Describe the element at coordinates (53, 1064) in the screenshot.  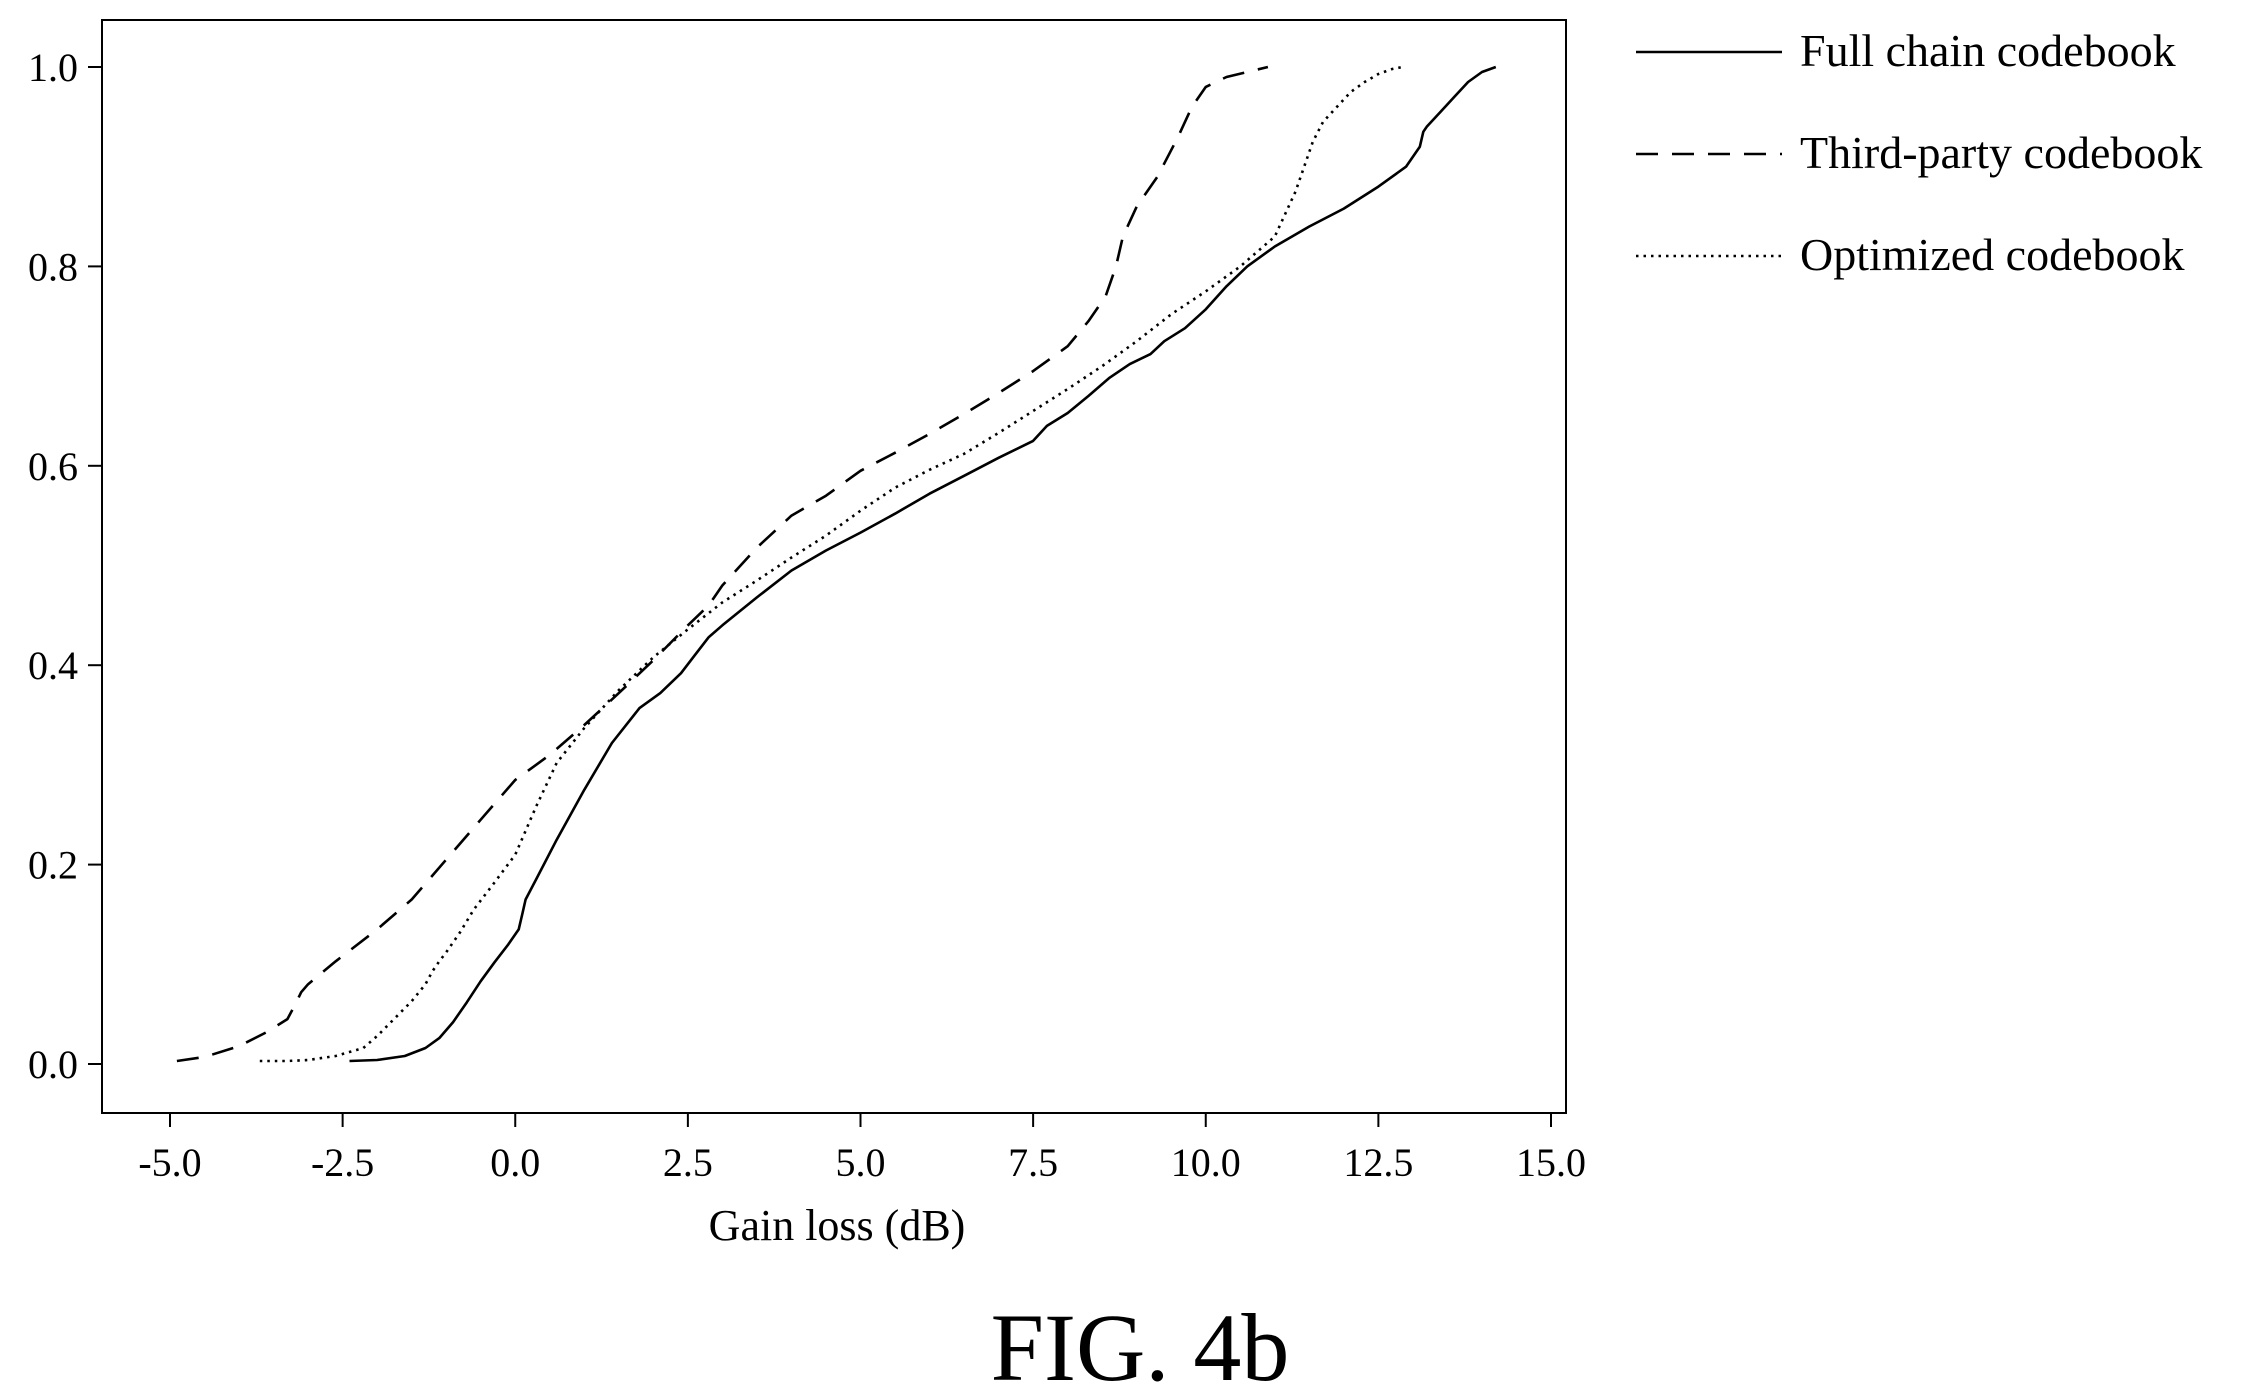
I see `y-tick-label: 0.0` at that location.